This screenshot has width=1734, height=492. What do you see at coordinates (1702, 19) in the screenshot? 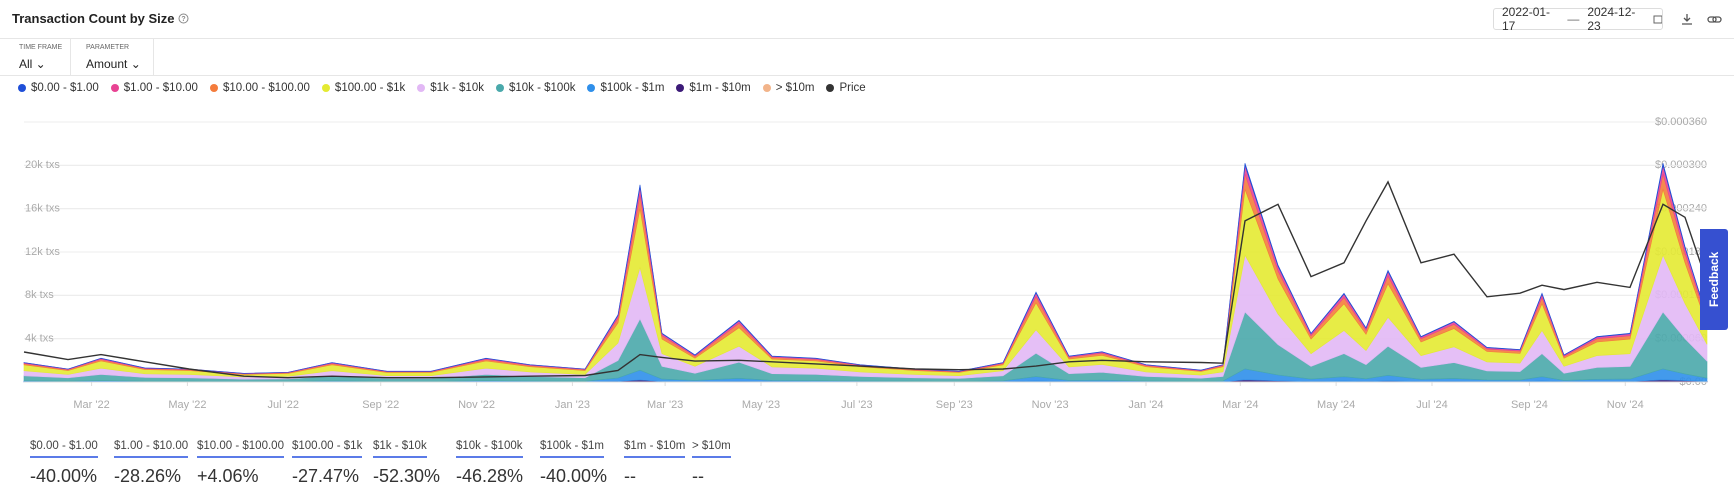
I see `toolbar-icons` at bounding box center [1702, 19].